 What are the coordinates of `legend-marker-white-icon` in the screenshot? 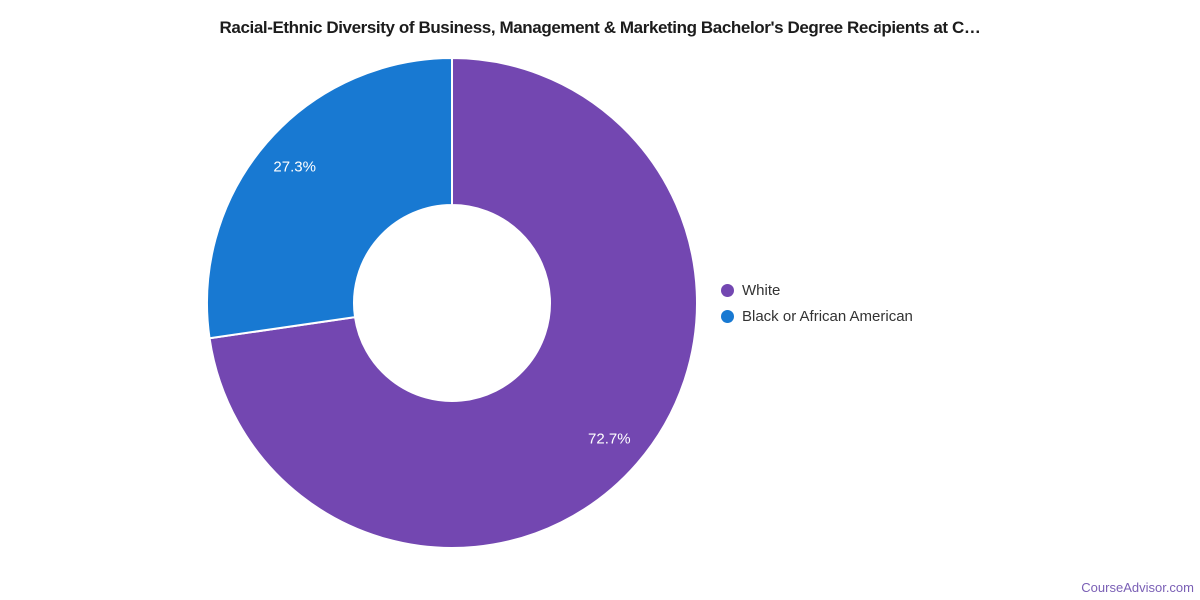 It's located at (727, 290).